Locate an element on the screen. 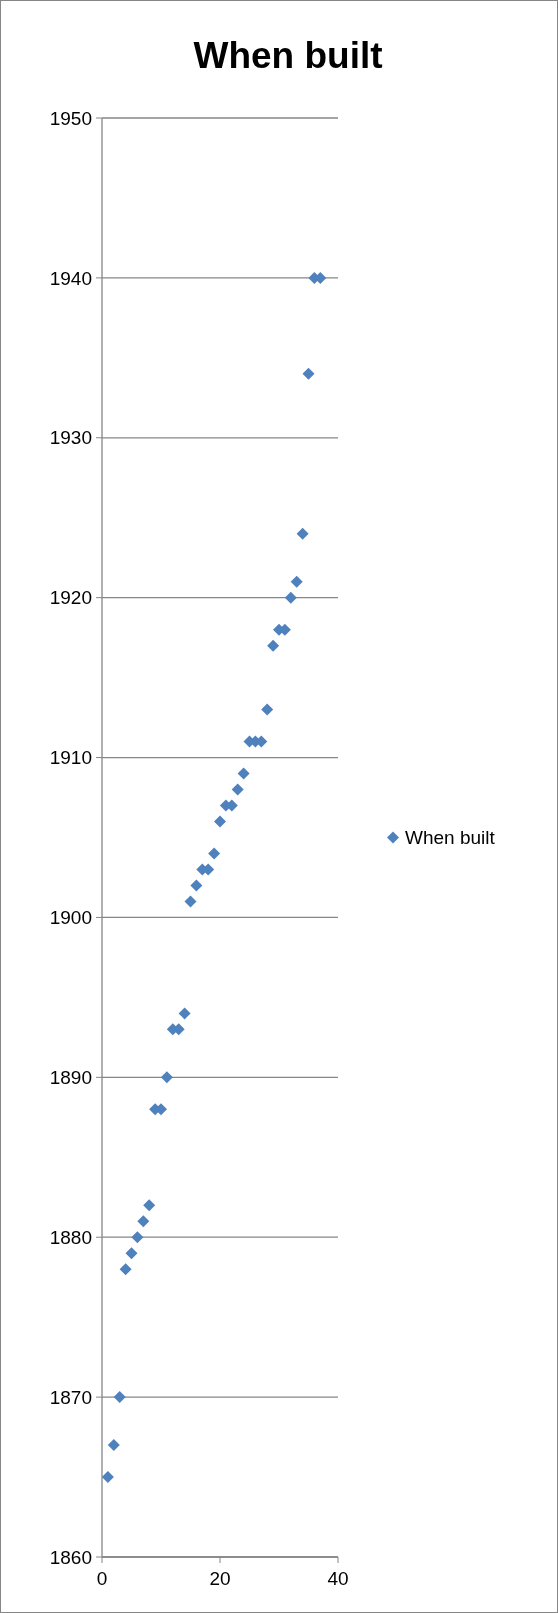 The height and width of the screenshot is (1613, 558). x-tick-label: 0 is located at coordinates (102, 1578).